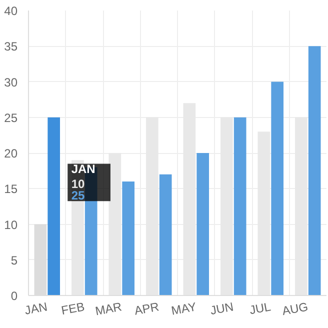  I want to click on y-tick-label: 10, so click(11, 225).